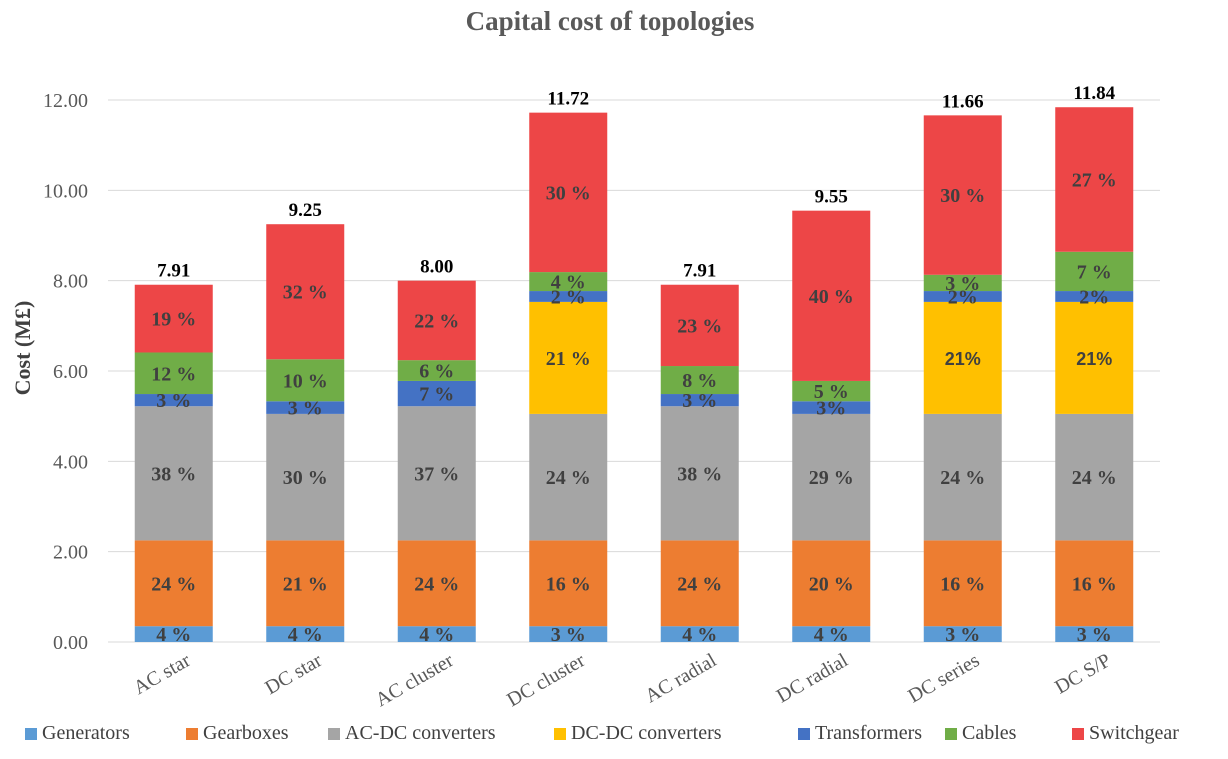 Image resolution: width=1228 pixels, height=759 pixels. Describe the element at coordinates (65, 372) in the screenshot. I see `y-axis-ticks: 0.00 2.00 4.00 6.00 8.00 10.00 12.00` at that location.